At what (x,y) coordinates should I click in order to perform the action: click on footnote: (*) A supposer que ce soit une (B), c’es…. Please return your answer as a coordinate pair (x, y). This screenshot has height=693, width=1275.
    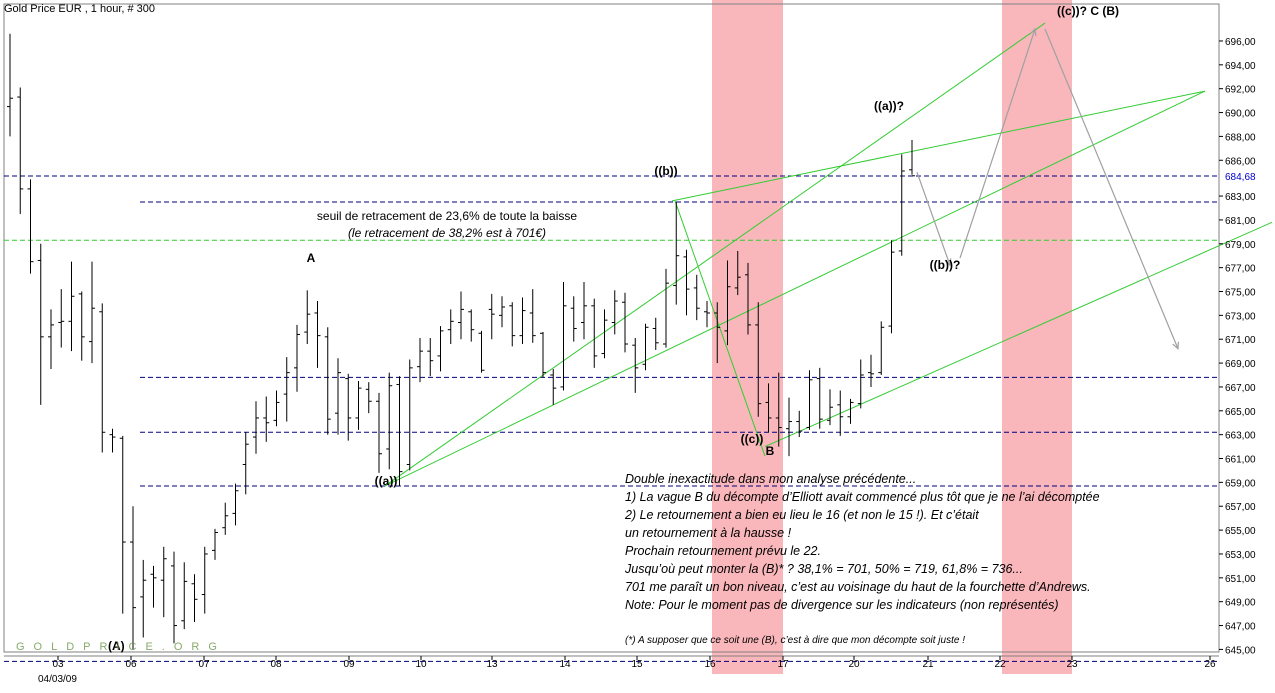
    Looking at the image, I should click on (795, 640).